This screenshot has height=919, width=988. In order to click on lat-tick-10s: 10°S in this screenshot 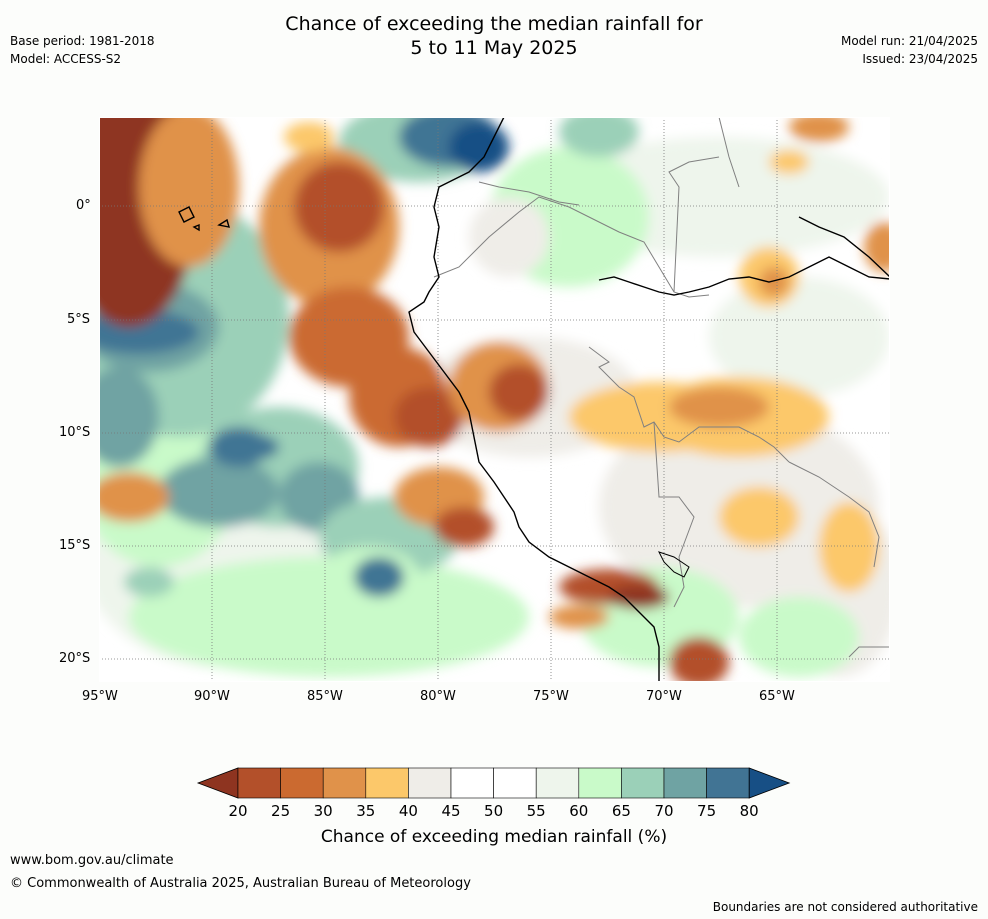, I will do `click(75, 432)`.